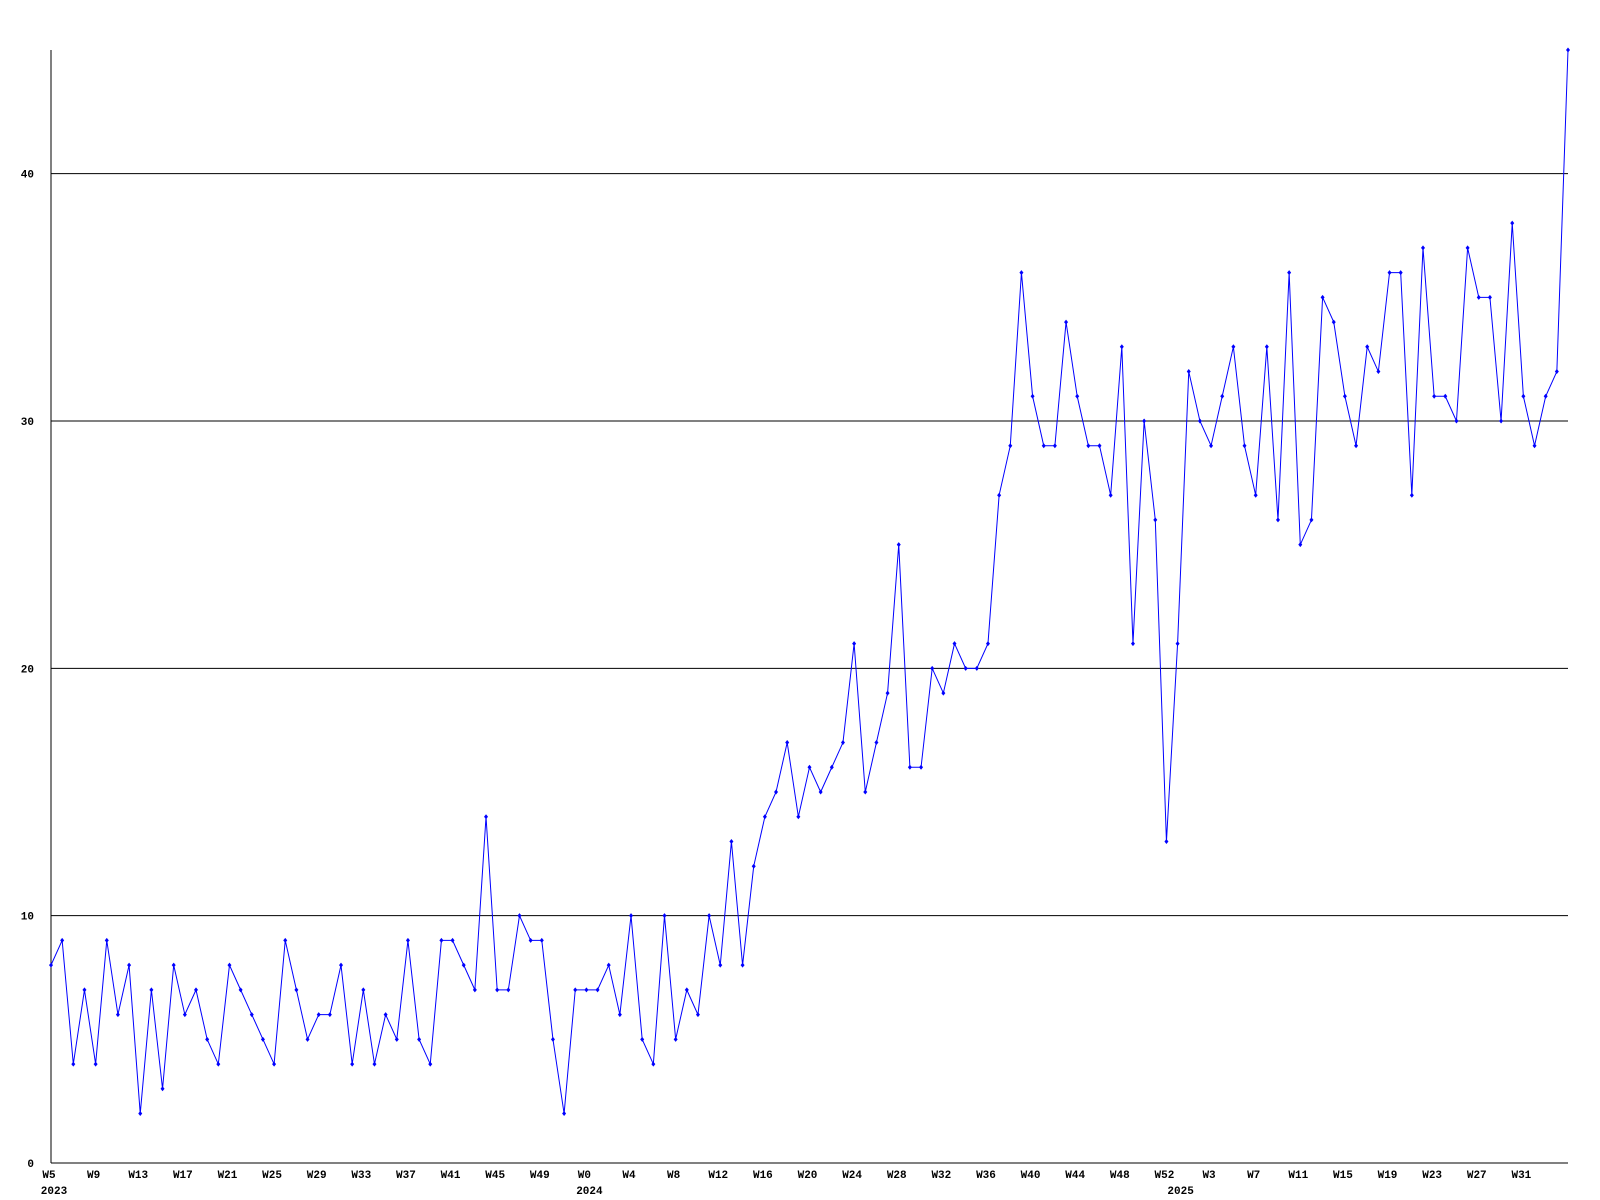 Image resolution: width=1600 pixels, height=1200 pixels. I want to click on x-tick-label: W0, so click(584, 1176).